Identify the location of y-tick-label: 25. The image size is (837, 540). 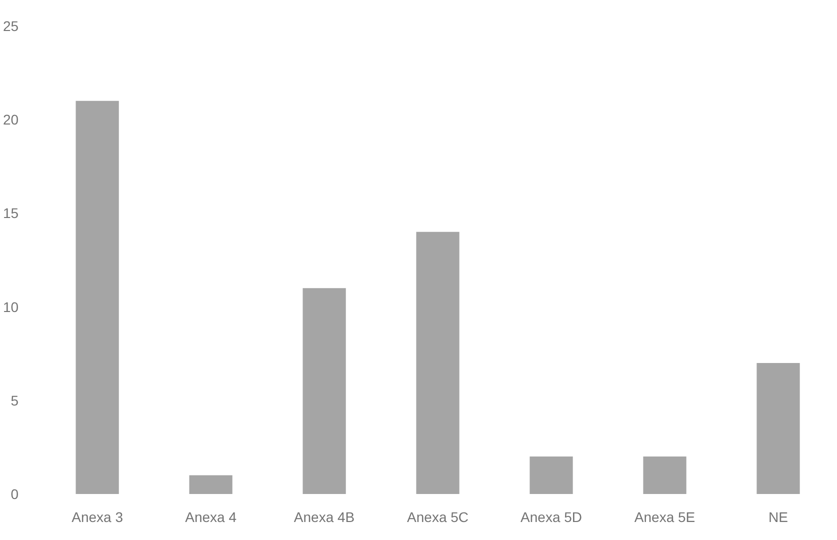
(10, 26).